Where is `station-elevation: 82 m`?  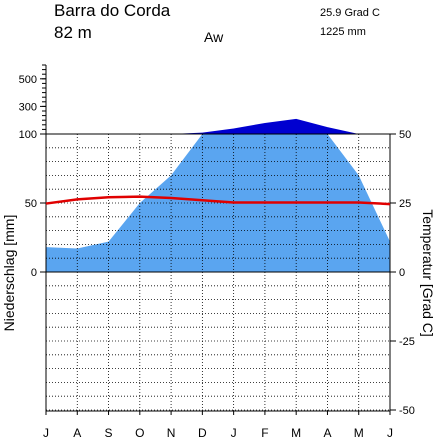
station-elevation: 82 m is located at coordinates (73, 32).